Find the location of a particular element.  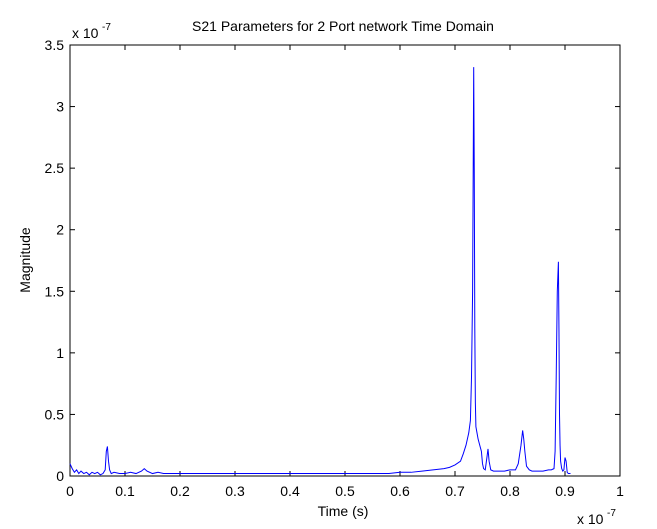

x-scale-exponent: -7 is located at coordinates (611, 513).